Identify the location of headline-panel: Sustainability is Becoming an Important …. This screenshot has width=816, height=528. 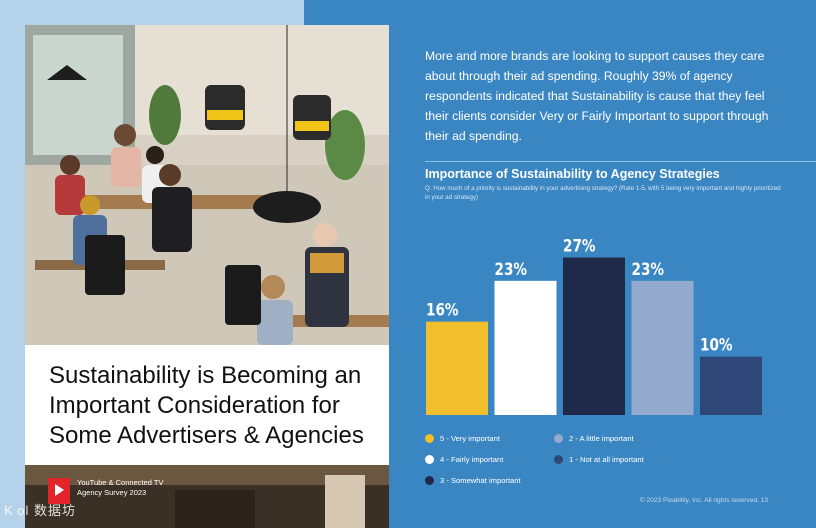
(207, 405).